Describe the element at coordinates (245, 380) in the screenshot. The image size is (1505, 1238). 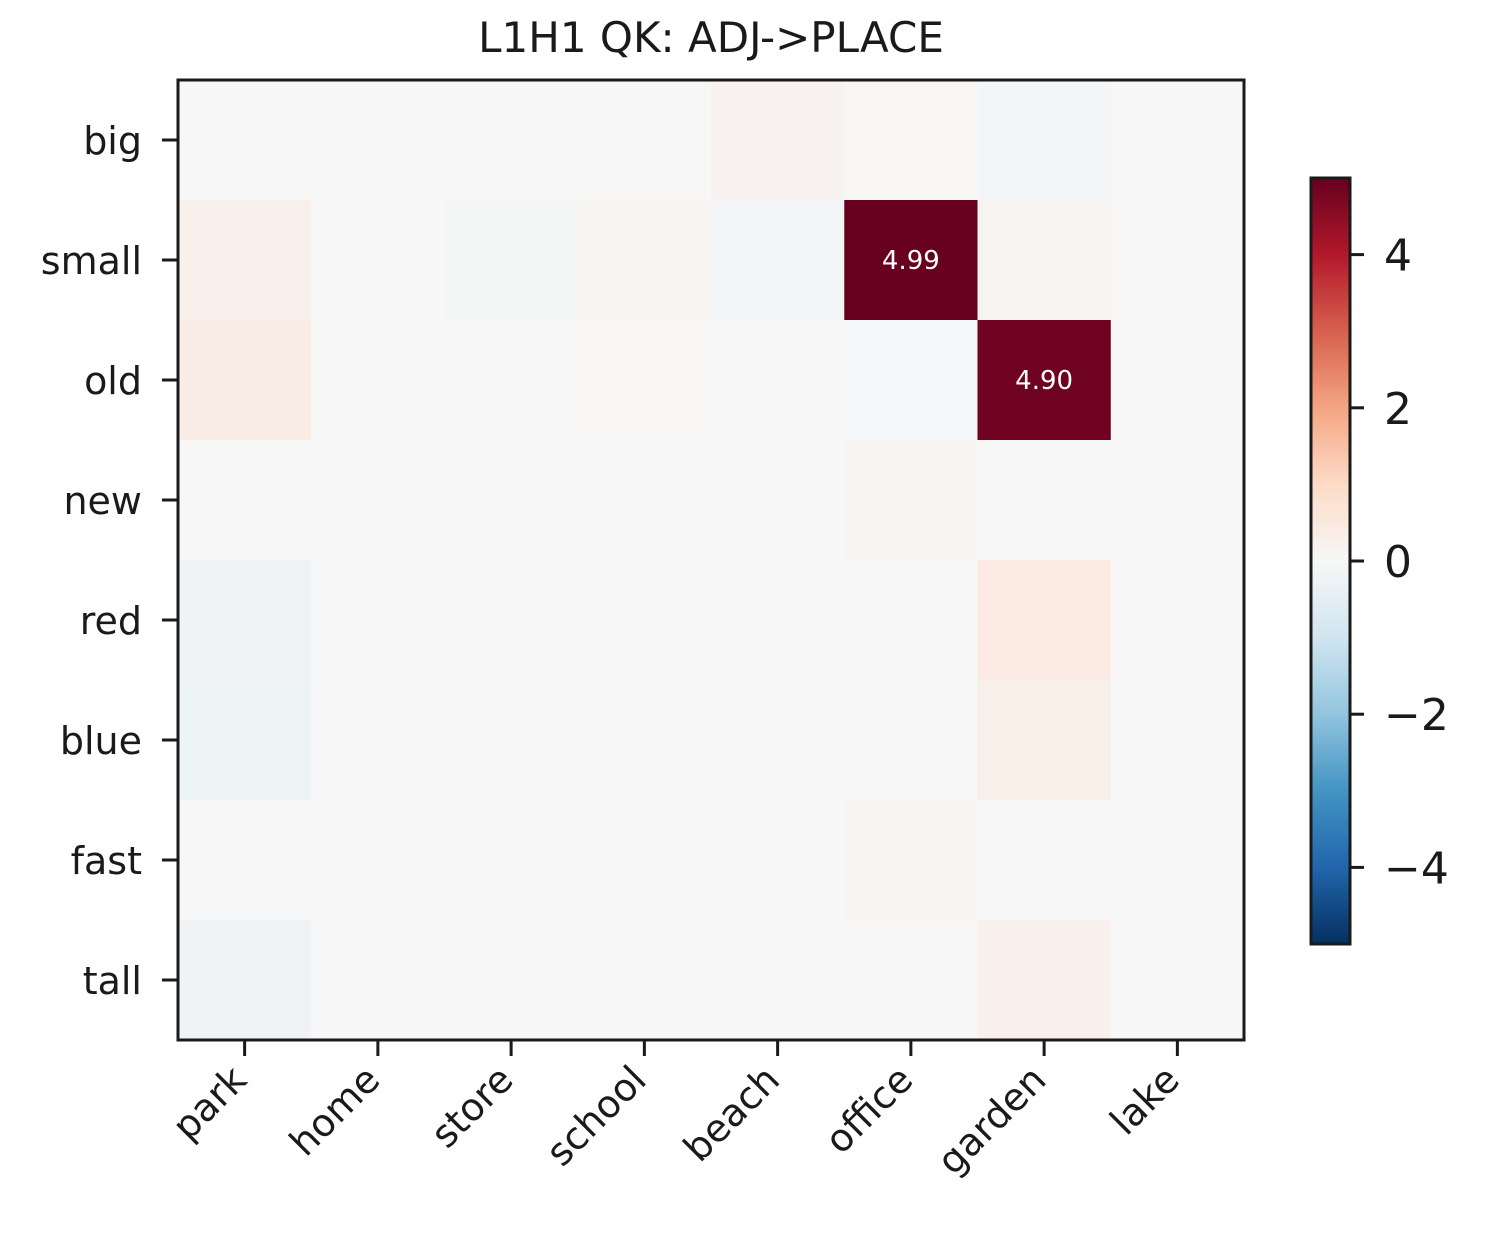
I see `heatmap-cell-old-park` at that location.